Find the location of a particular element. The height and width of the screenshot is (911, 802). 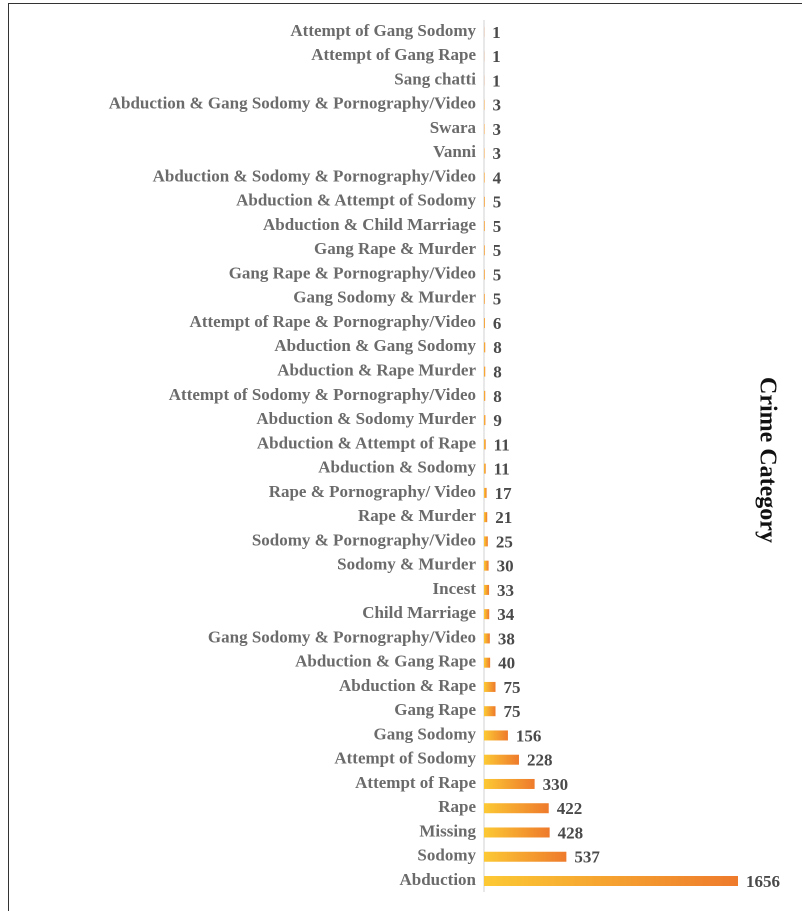

value-label: 17 is located at coordinates (504, 493).